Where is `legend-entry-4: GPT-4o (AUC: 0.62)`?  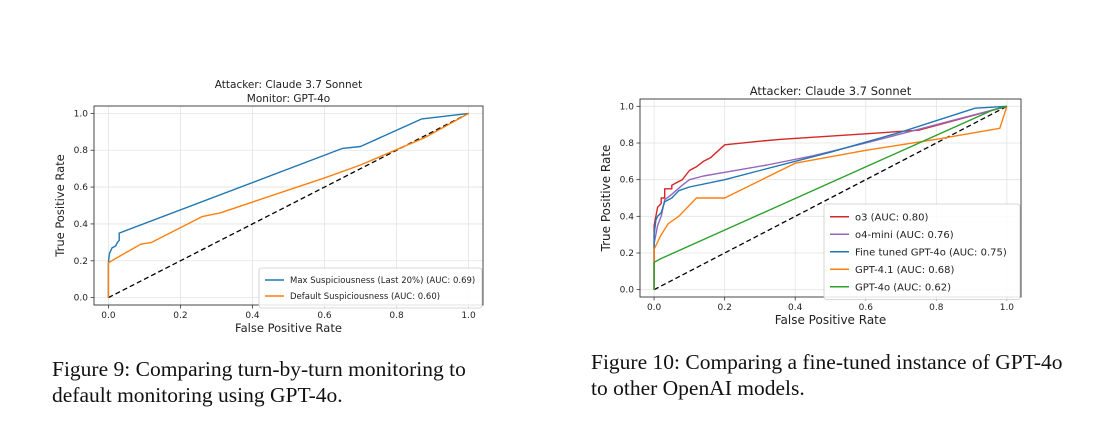 legend-entry-4: GPT-4o (AUC: 0.62) is located at coordinates (903, 287).